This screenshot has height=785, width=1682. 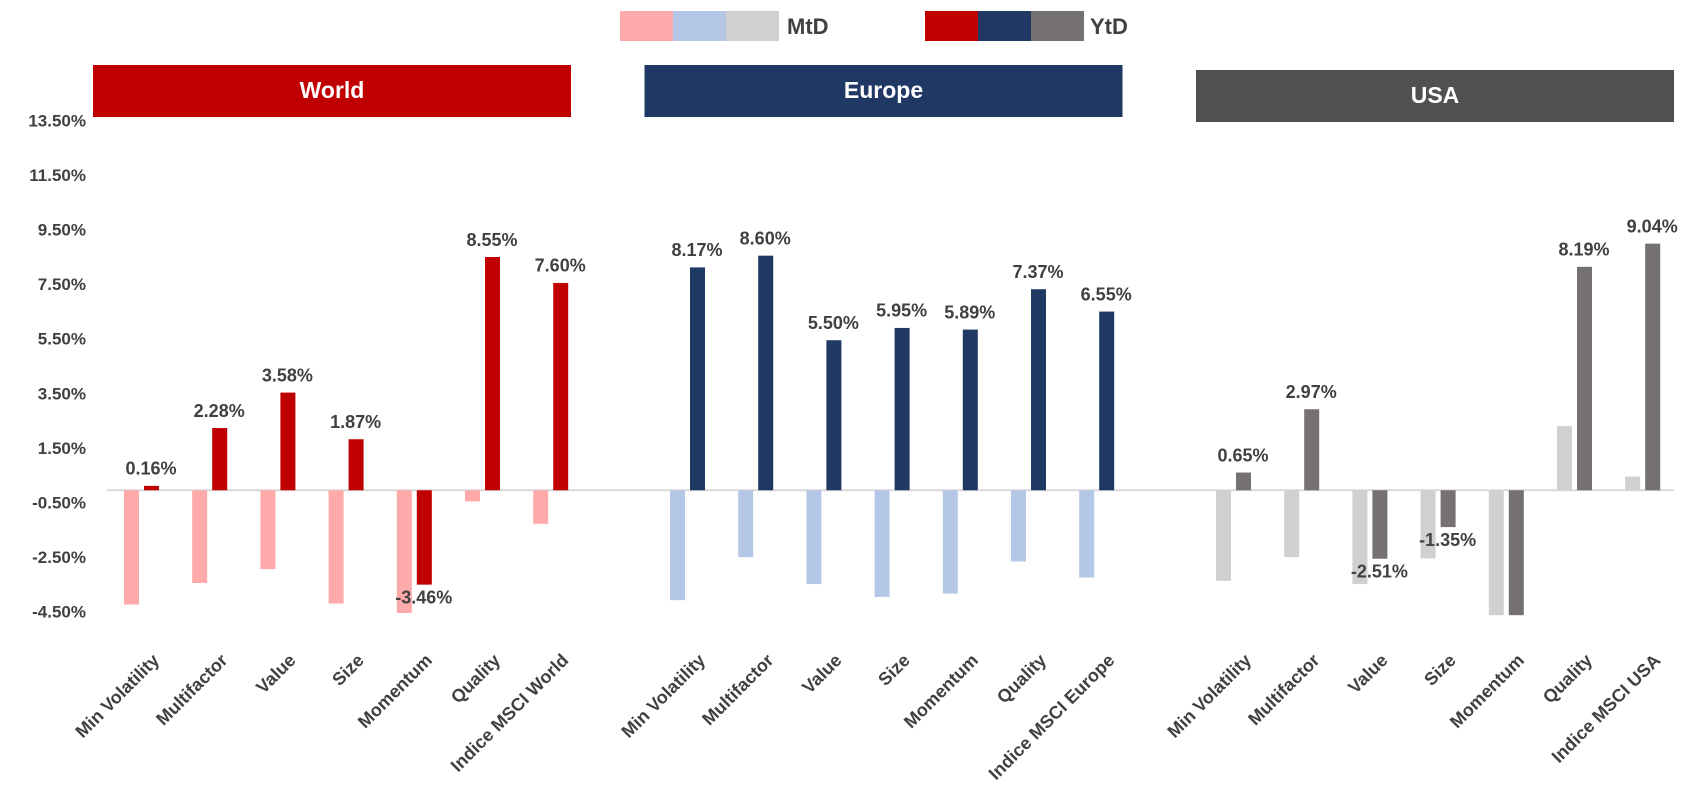 I want to click on value-label: 0.16%, so click(x=150, y=469).